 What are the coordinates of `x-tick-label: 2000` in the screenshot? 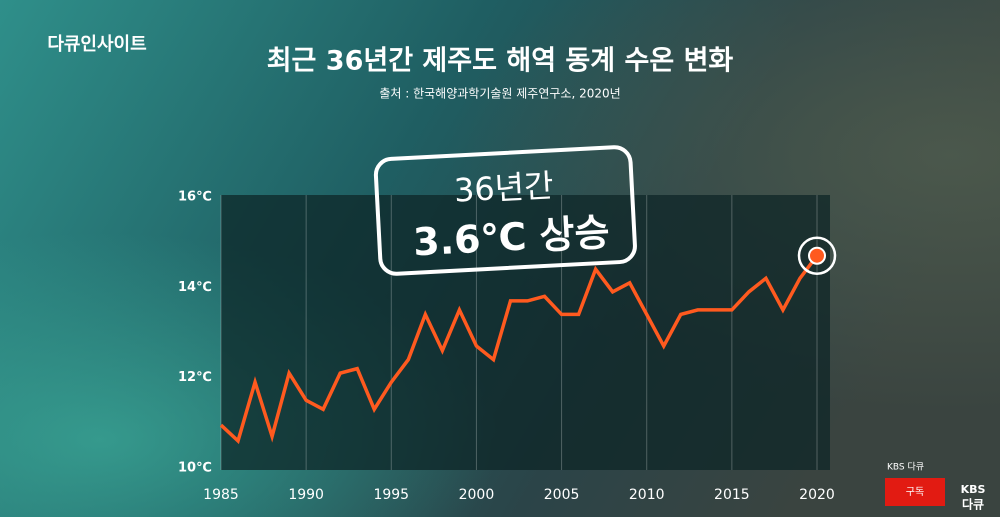 It's located at (477, 495).